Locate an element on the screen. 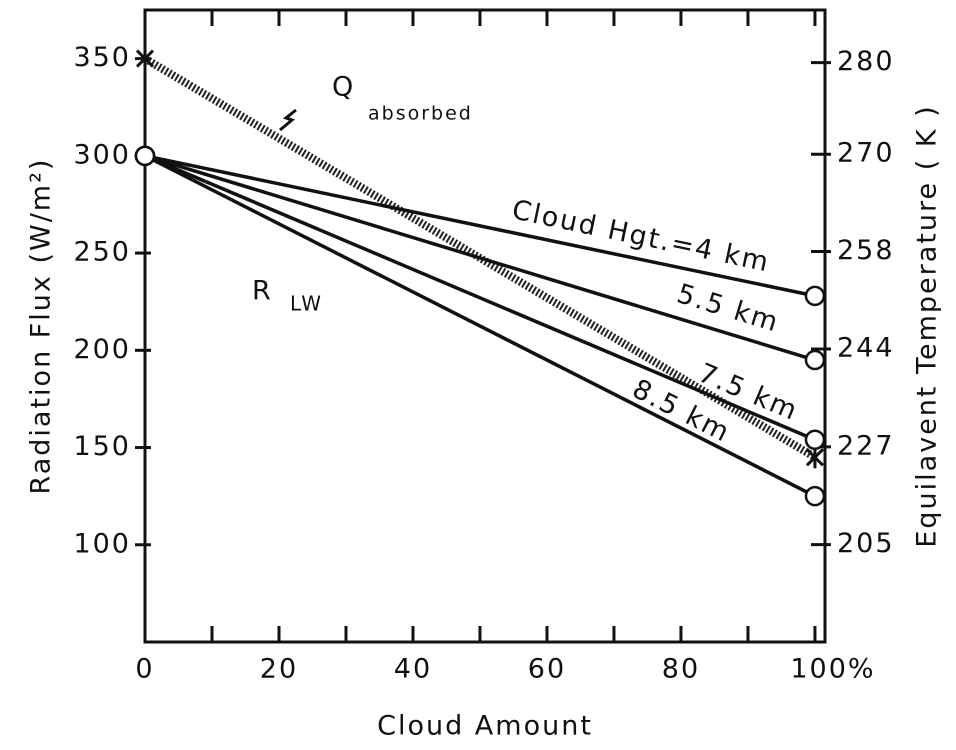 This screenshot has width=956, height=750. series-line is located at coordinates (480, 226).